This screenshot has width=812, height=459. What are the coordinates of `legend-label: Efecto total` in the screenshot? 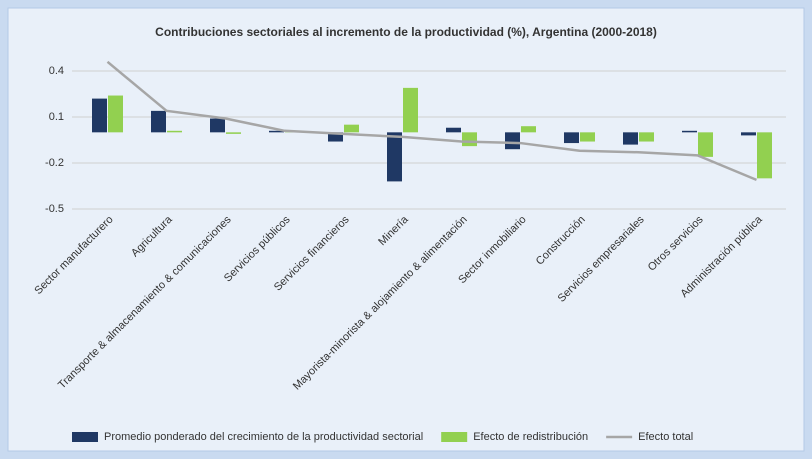 It's located at (665, 437).